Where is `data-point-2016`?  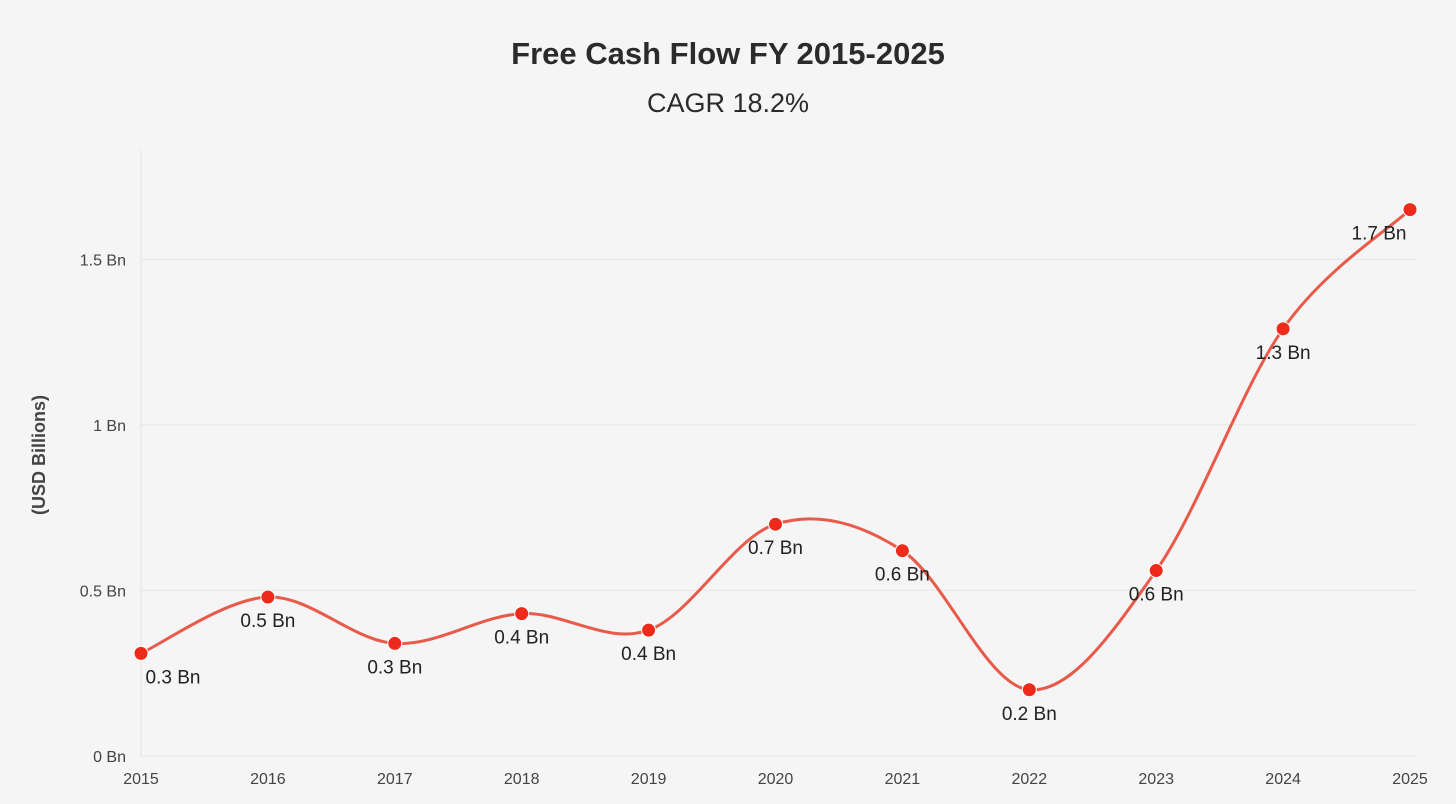 data-point-2016 is located at coordinates (268, 597).